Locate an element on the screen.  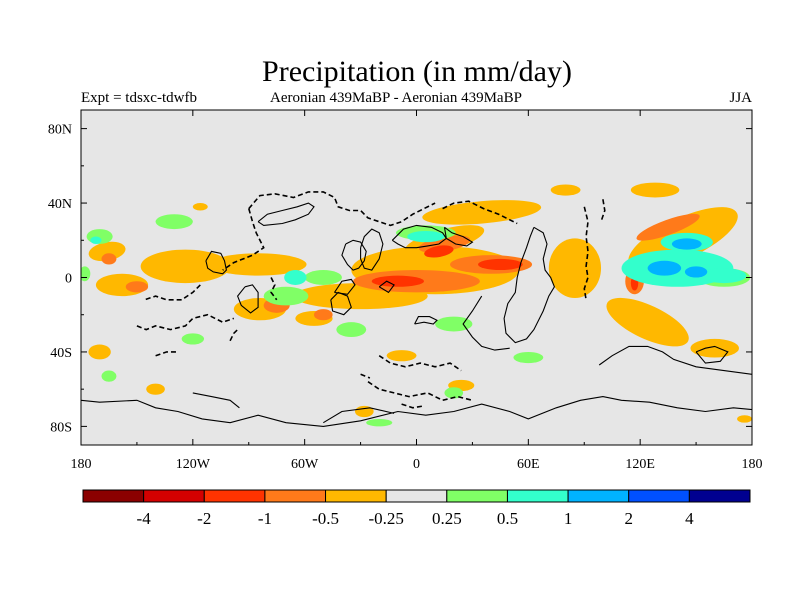
colorbar: -4 -2 -1 -0.5 -0.25 0.25 0.5 1 2 4 is located at coordinates (416, 508).